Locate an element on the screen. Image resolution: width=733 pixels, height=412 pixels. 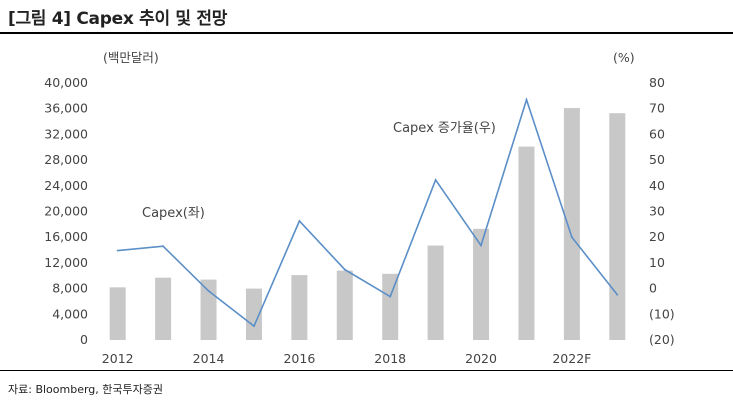
y2-tick-label: 0 is located at coordinates (653, 288).